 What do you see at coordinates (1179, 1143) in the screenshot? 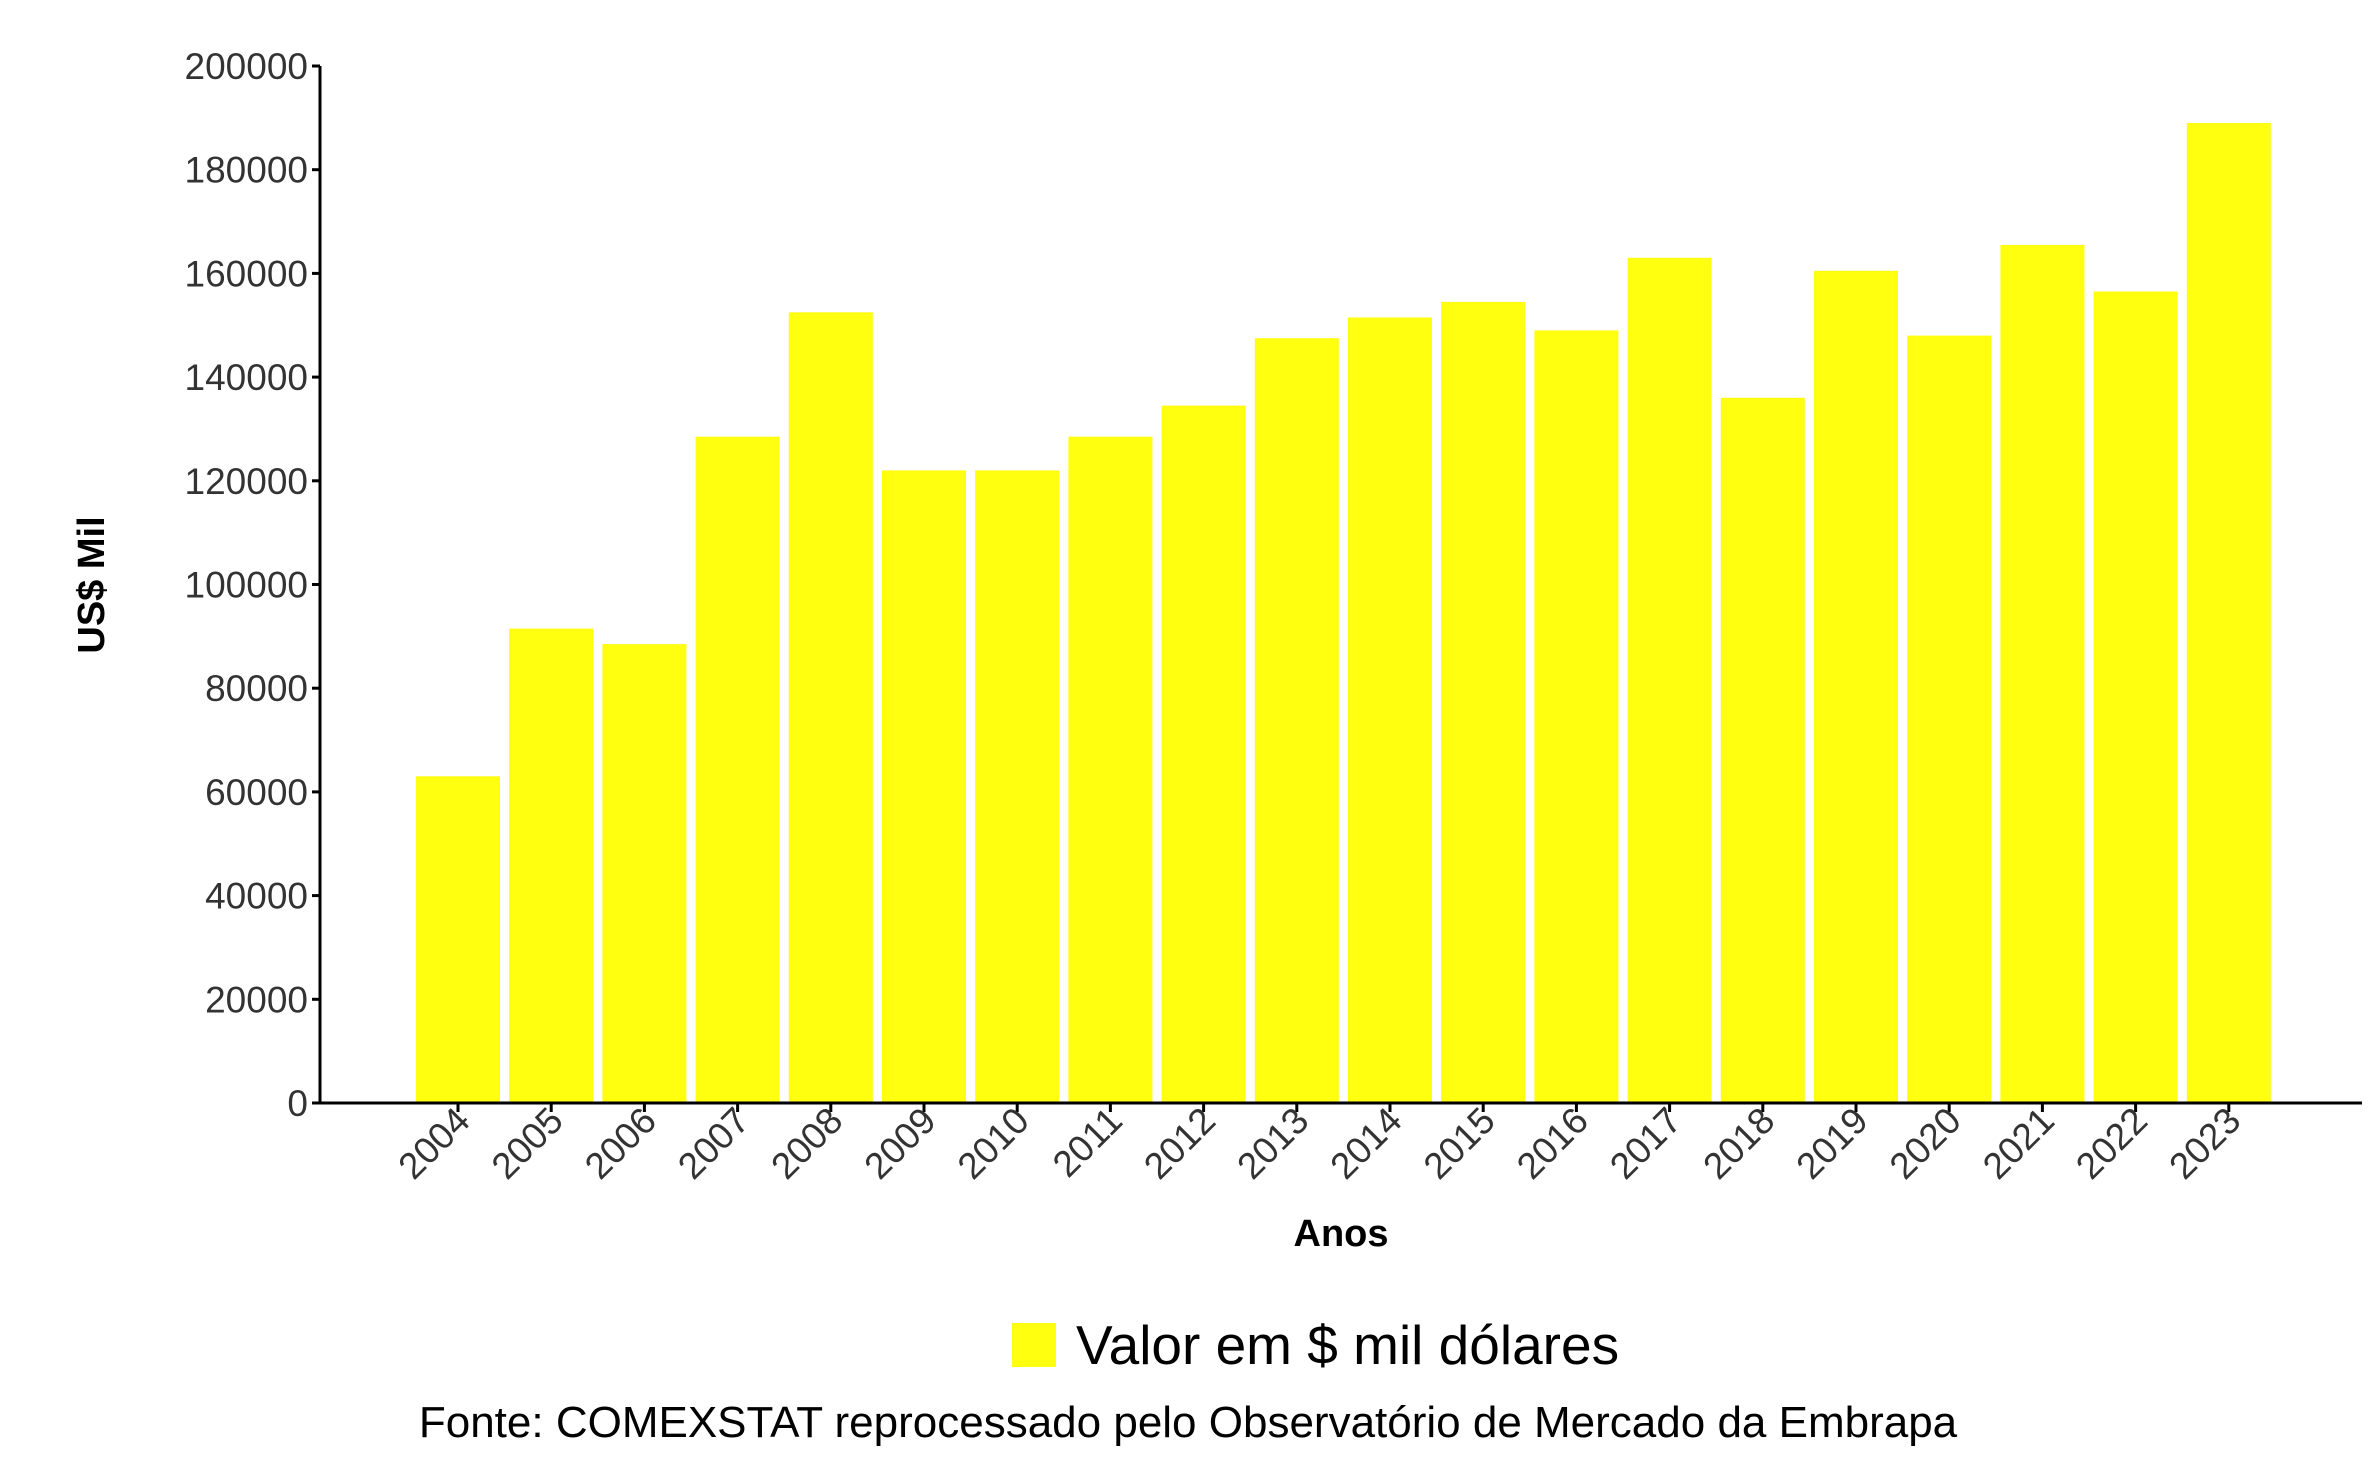
I see `x-tick-label: 2012` at bounding box center [1179, 1143].